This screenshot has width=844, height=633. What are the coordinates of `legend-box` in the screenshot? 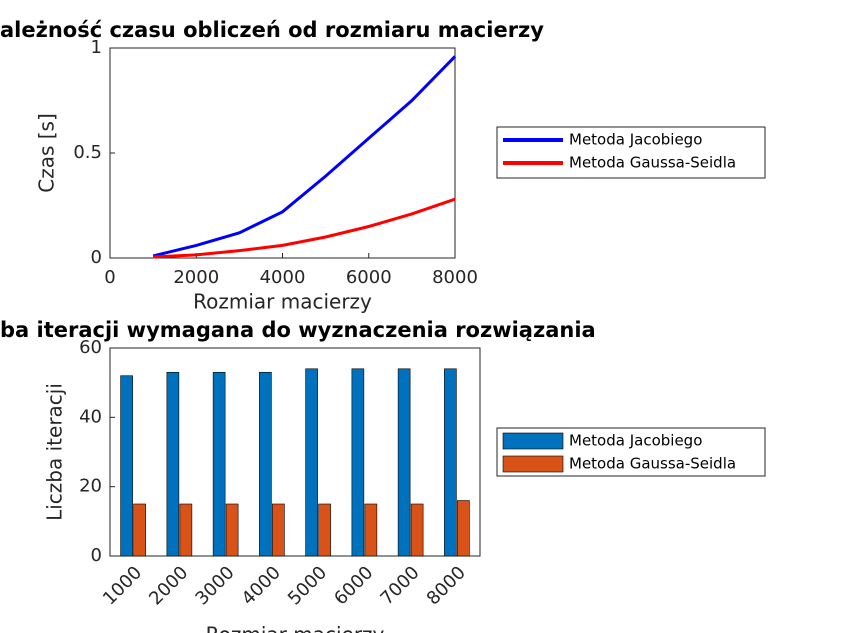 It's located at (631, 152).